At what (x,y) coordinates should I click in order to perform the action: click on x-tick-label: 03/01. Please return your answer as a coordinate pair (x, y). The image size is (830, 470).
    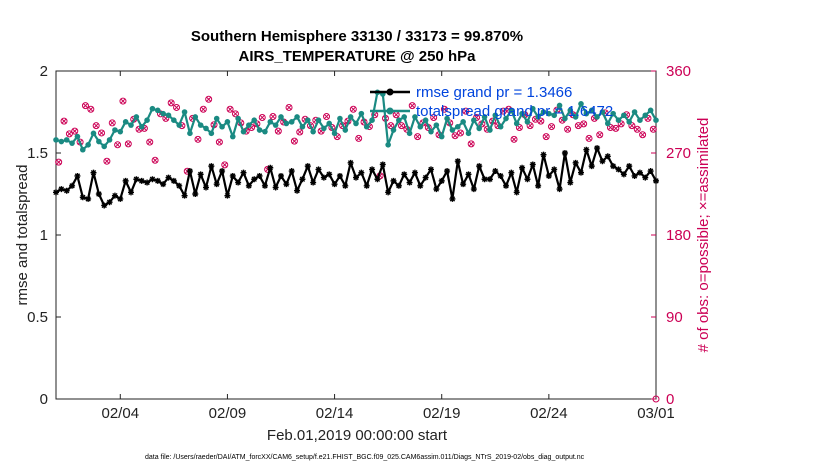
    Looking at the image, I should click on (656, 413).